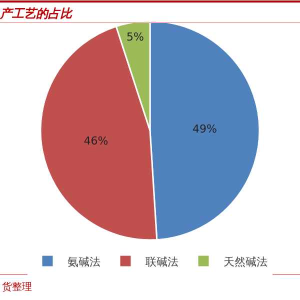 The width and height of the screenshot is (300, 300). Describe the element at coordinates (84, 261) in the screenshot. I see `legend-label: 氨碱法` at that location.